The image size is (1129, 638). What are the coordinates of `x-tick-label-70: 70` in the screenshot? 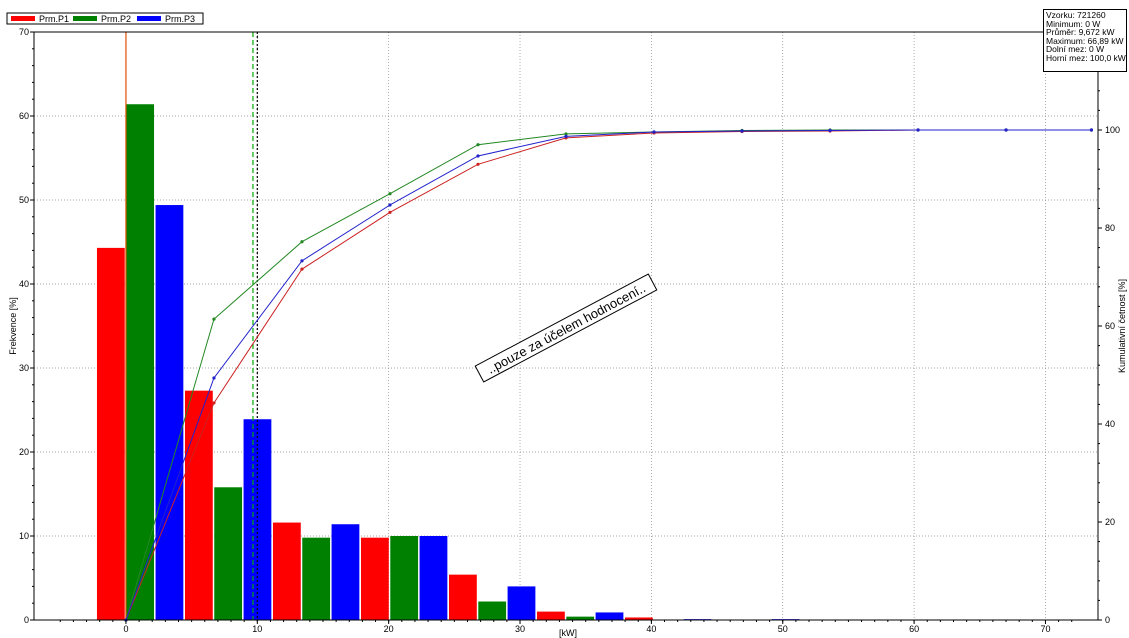 It's located at (1045, 629).